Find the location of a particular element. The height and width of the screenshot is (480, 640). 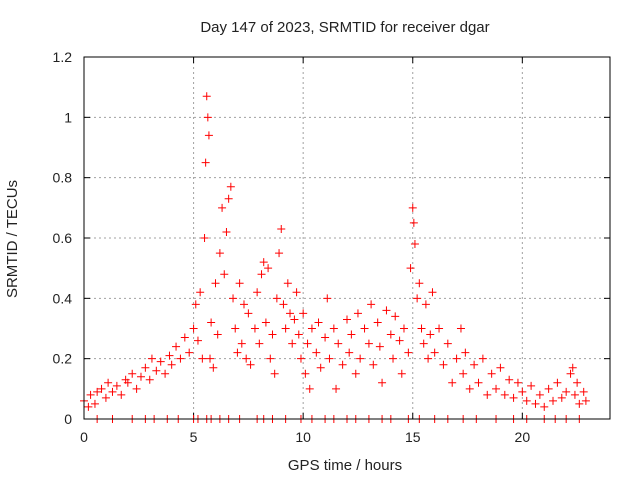

x-tick-label: 10 is located at coordinates (303, 437).